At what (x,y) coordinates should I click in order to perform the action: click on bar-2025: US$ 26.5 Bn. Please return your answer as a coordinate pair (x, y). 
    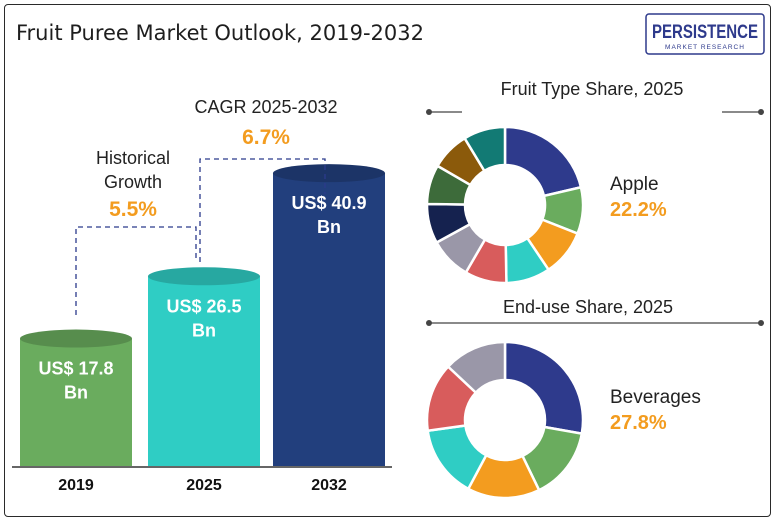
    Looking at the image, I should click on (204, 366).